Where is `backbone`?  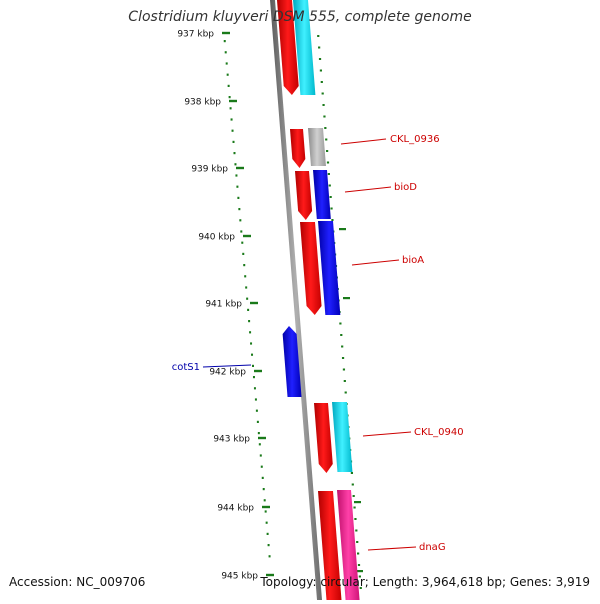 backbone is located at coordinates (296, 300).